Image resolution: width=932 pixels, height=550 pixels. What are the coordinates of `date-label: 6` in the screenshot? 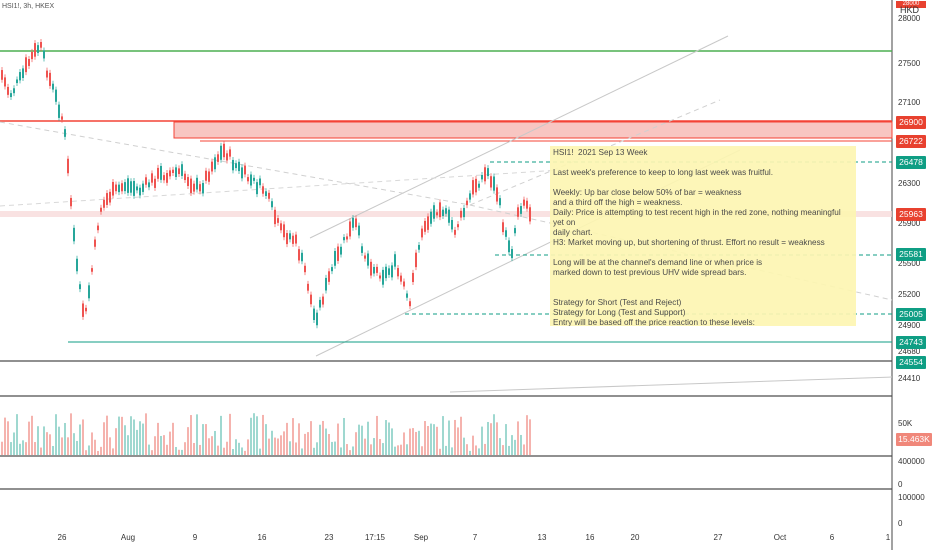 It's located at (832, 537).